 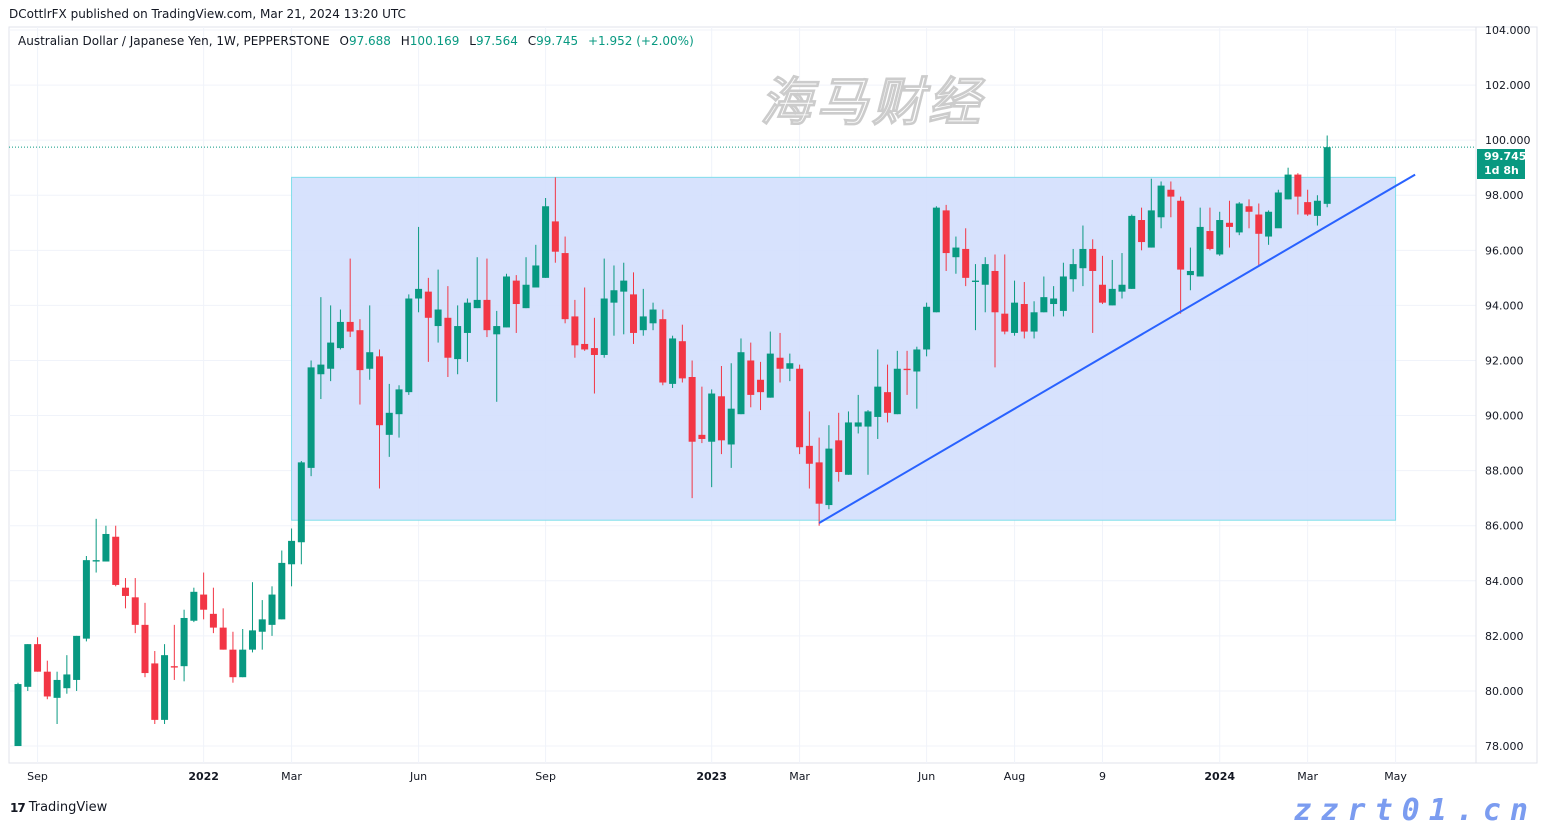 What do you see at coordinates (640, 41) in the screenshot?
I see `change-value: +1.952 (+2.00%)` at bounding box center [640, 41].